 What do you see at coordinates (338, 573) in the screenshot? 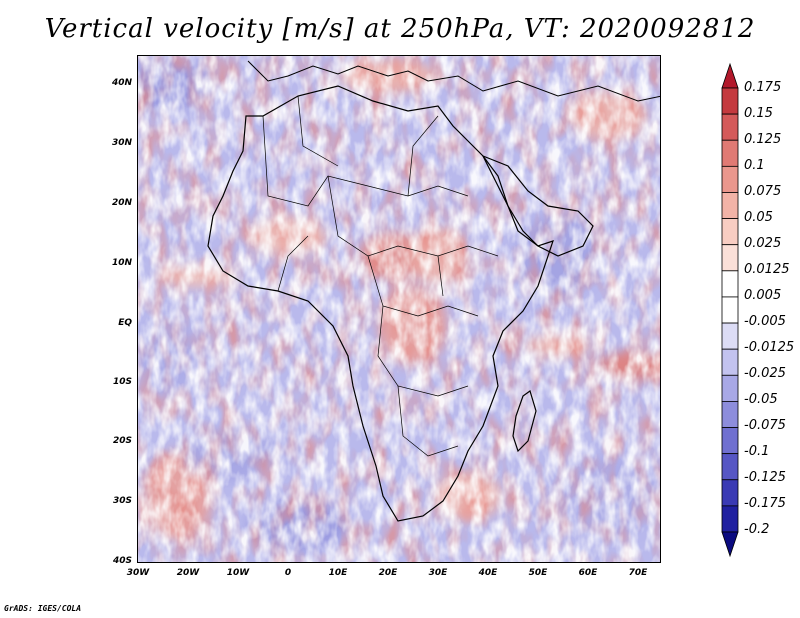
I see `lon-tick-10e: 10E` at bounding box center [338, 573].